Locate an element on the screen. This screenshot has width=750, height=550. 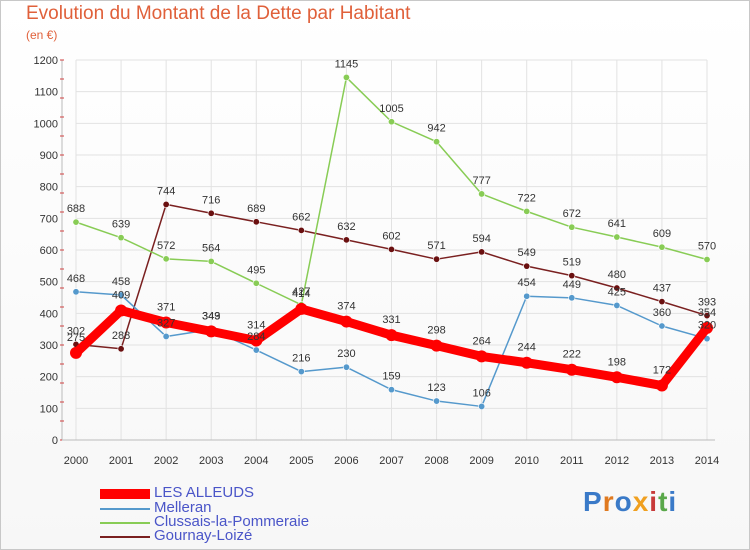
data-label-melleran: 284 is located at coordinates (256, 337).